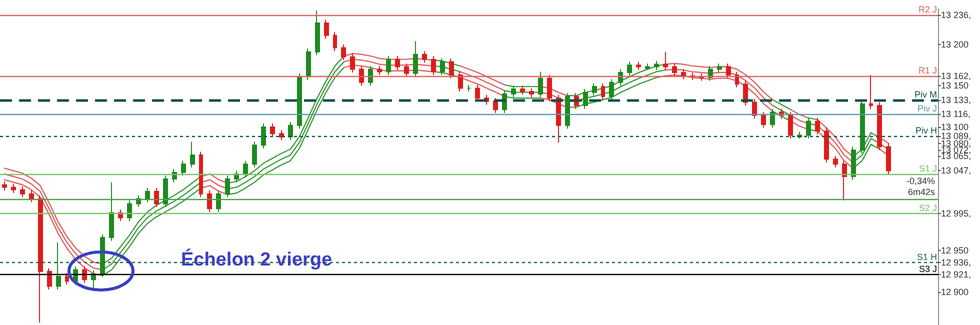 The height and width of the screenshot is (325, 980). What do you see at coordinates (955, 127) in the screenshot?
I see `y-tick-label: 13 100` at bounding box center [955, 127].